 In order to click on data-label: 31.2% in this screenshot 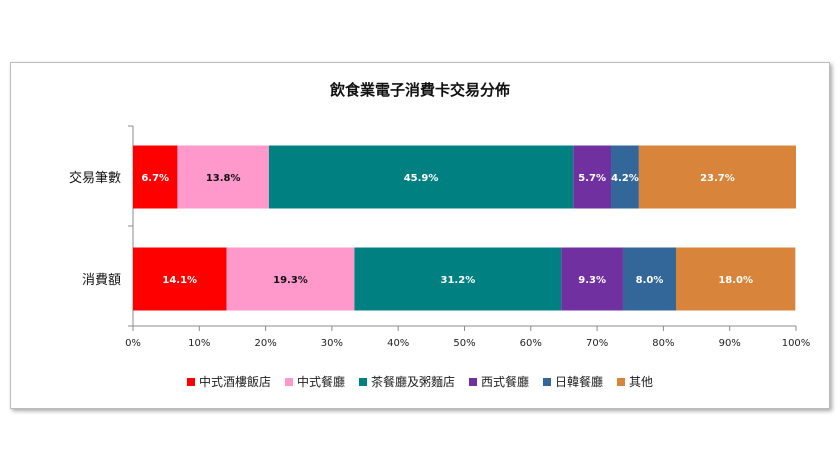, I will do `click(458, 280)`.